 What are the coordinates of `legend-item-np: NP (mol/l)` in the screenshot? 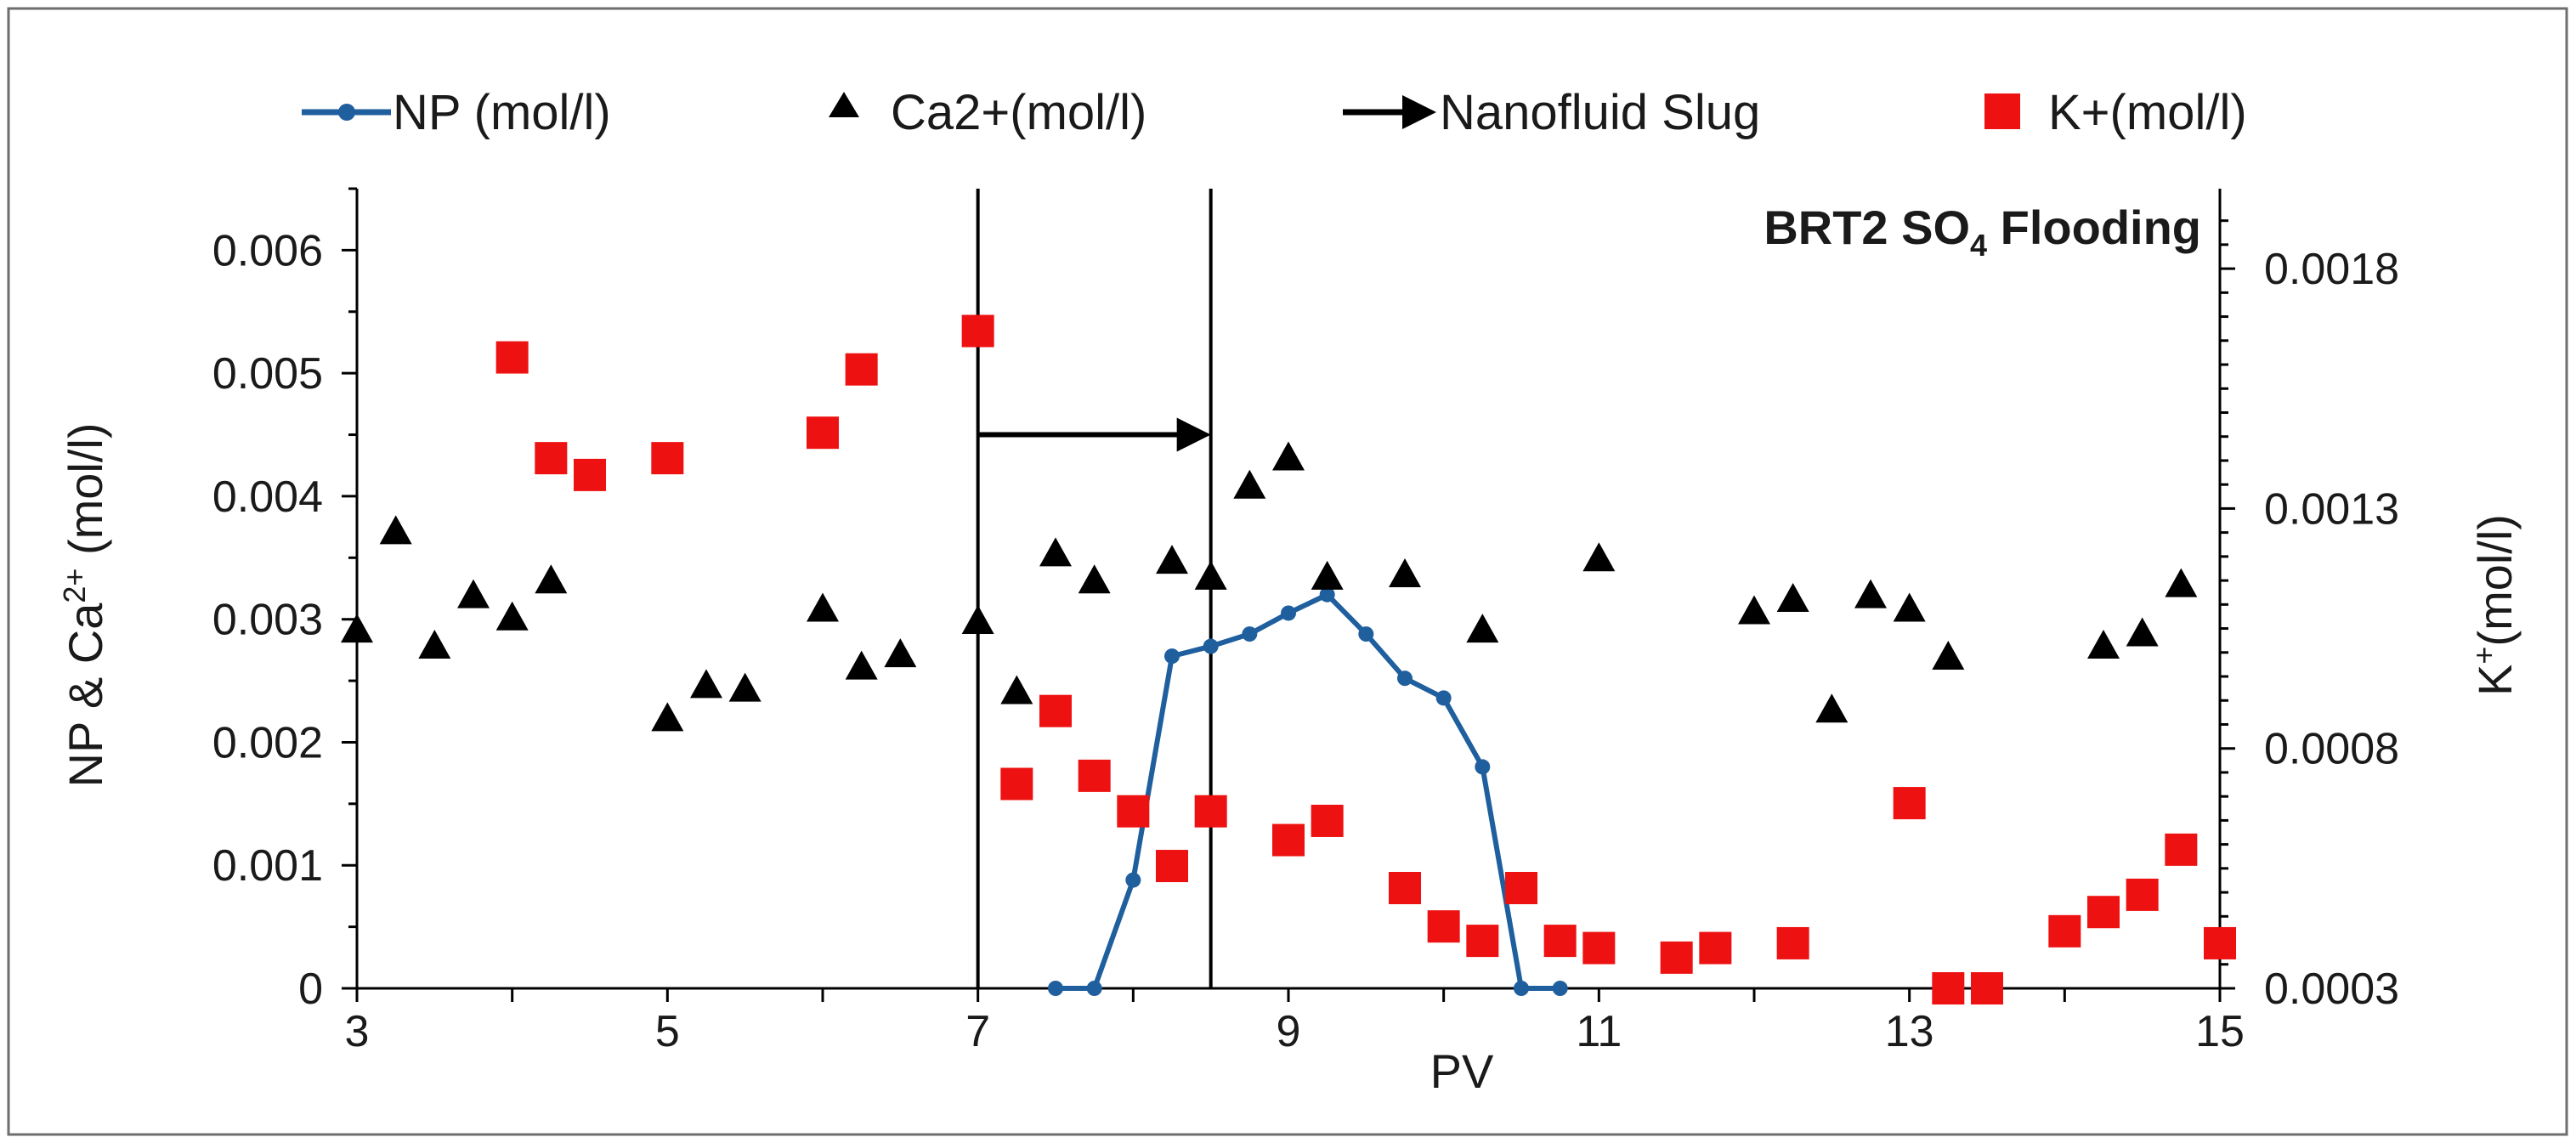 It's located at (456, 112).